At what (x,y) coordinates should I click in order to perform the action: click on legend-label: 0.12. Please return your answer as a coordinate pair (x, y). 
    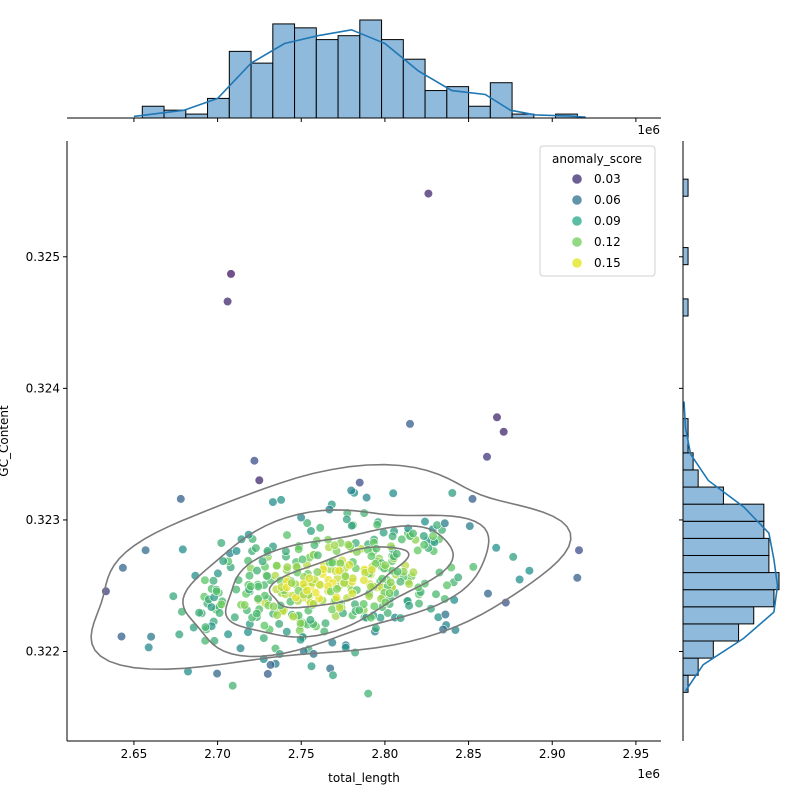
    Looking at the image, I should click on (607, 242).